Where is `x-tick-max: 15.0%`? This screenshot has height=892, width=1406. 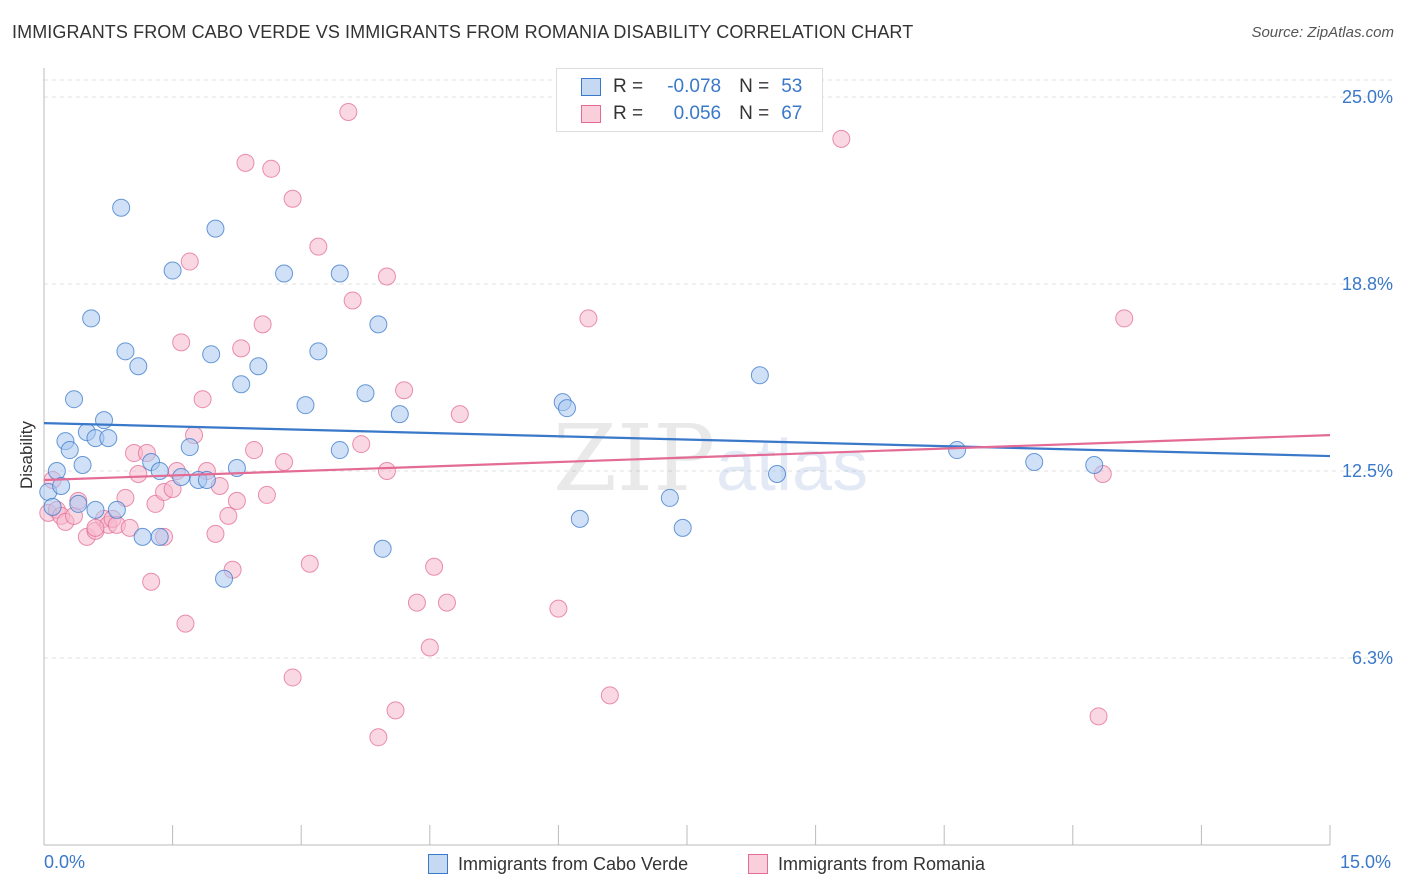
x-tick-max: 15.0% is located at coordinates (1366, 862).